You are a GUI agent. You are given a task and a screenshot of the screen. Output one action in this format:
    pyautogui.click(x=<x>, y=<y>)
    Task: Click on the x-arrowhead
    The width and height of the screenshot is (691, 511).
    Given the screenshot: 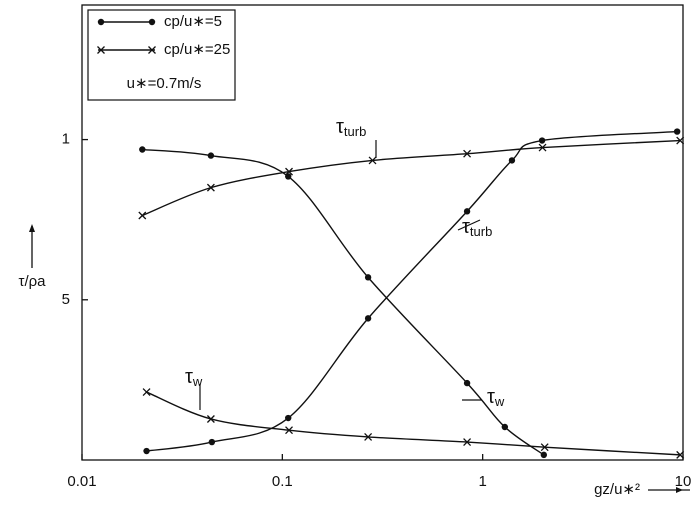 What is the action you would take?
    pyautogui.click(x=679, y=490)
    